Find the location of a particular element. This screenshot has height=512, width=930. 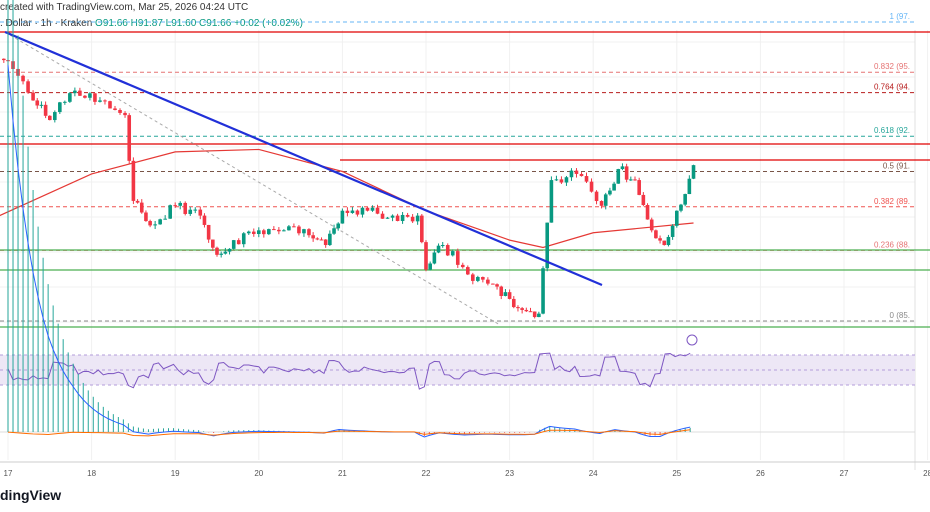

fib-label: 0.832 (95. is located at coordinates (892, 66).